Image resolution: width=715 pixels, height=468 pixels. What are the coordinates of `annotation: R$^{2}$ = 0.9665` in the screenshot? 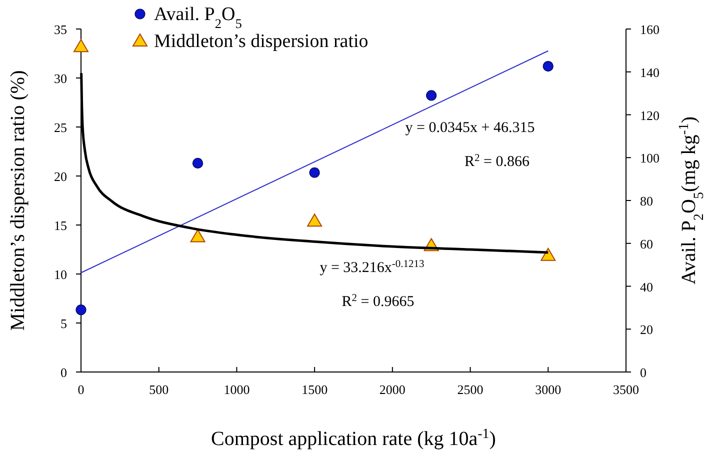 It's located at (378, 301).